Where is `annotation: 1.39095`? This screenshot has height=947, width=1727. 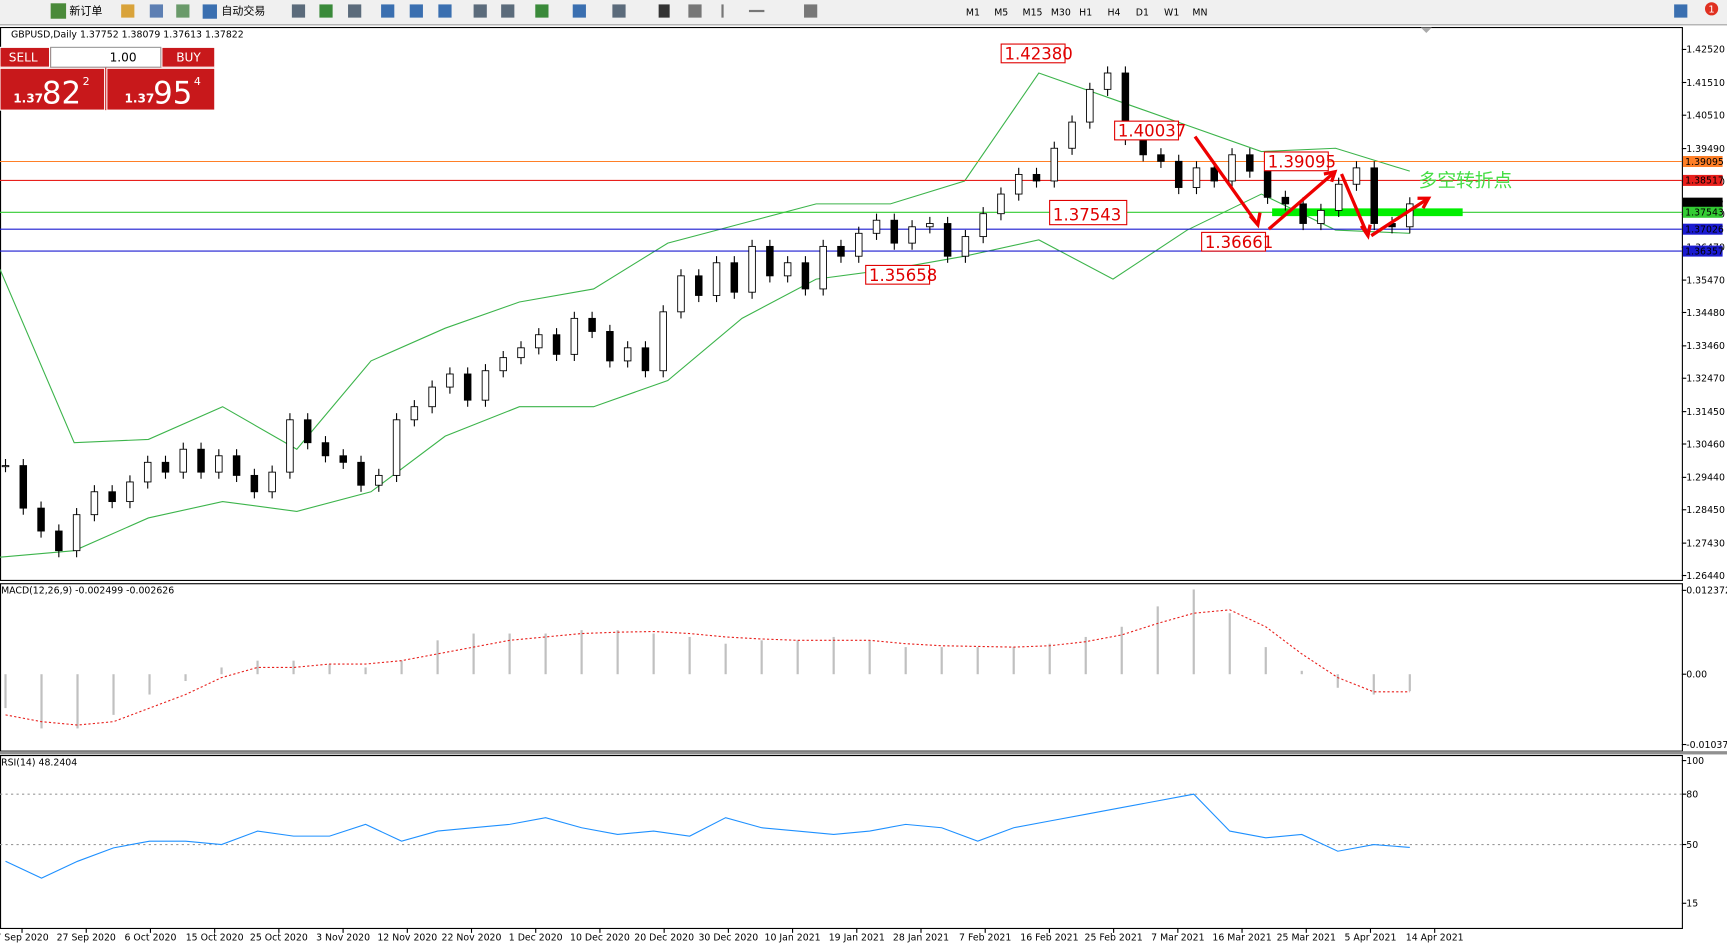
annotation: 1.39095 is located at coordinates (1302, 161).